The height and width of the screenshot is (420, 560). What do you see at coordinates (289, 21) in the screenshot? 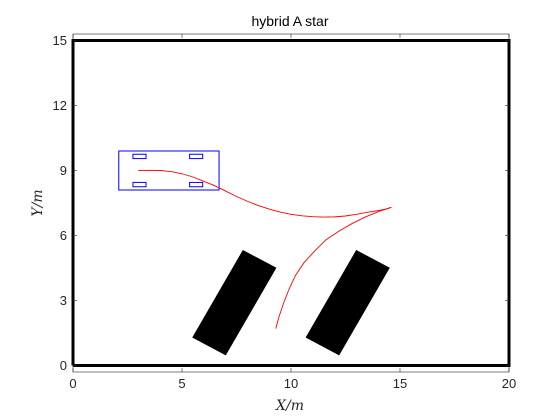
I see `chart-title: hybrid A star` at bounding box center [289, 21].